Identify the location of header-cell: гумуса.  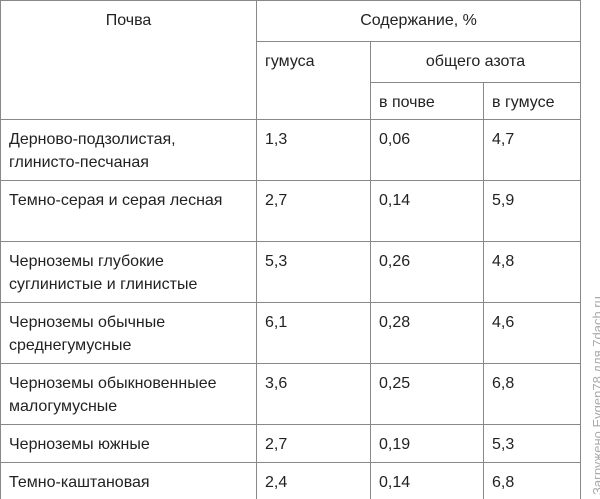
(290, 61).